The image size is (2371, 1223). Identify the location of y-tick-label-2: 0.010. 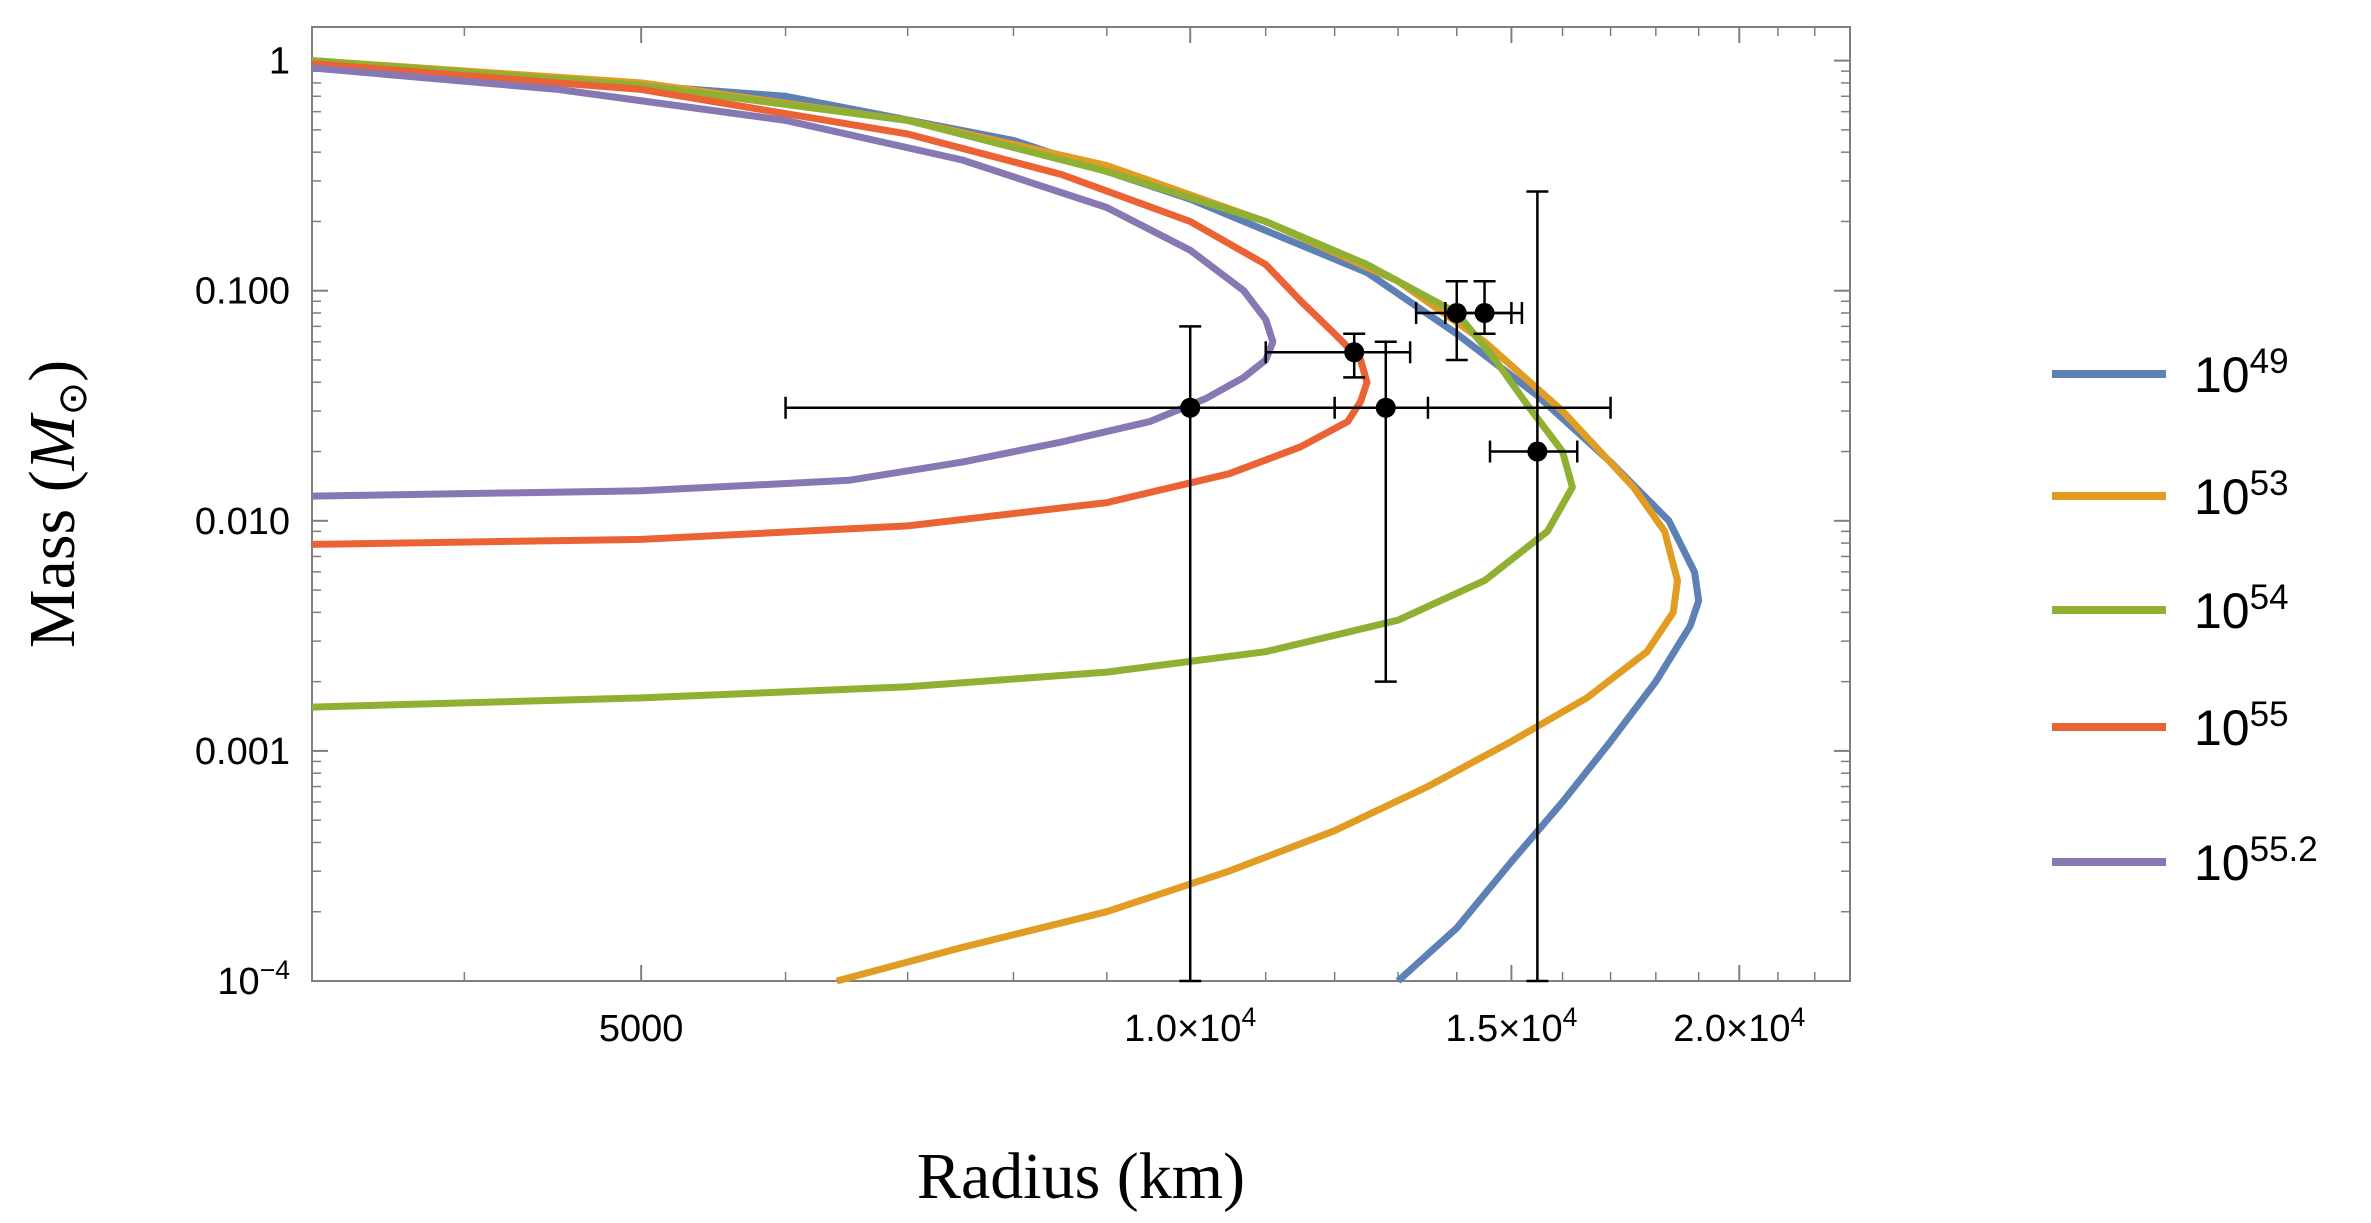
(242, 522).